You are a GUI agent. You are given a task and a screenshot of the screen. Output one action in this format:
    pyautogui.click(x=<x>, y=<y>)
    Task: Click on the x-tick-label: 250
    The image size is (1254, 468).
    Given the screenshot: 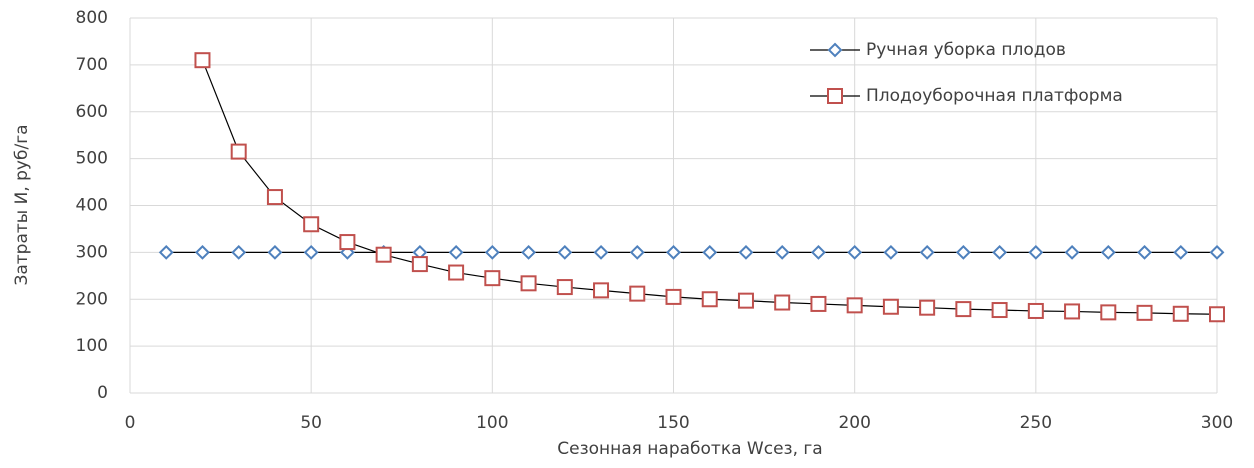 What is the action you would take?
    pyautogui.click(x=1036, y=423)
    